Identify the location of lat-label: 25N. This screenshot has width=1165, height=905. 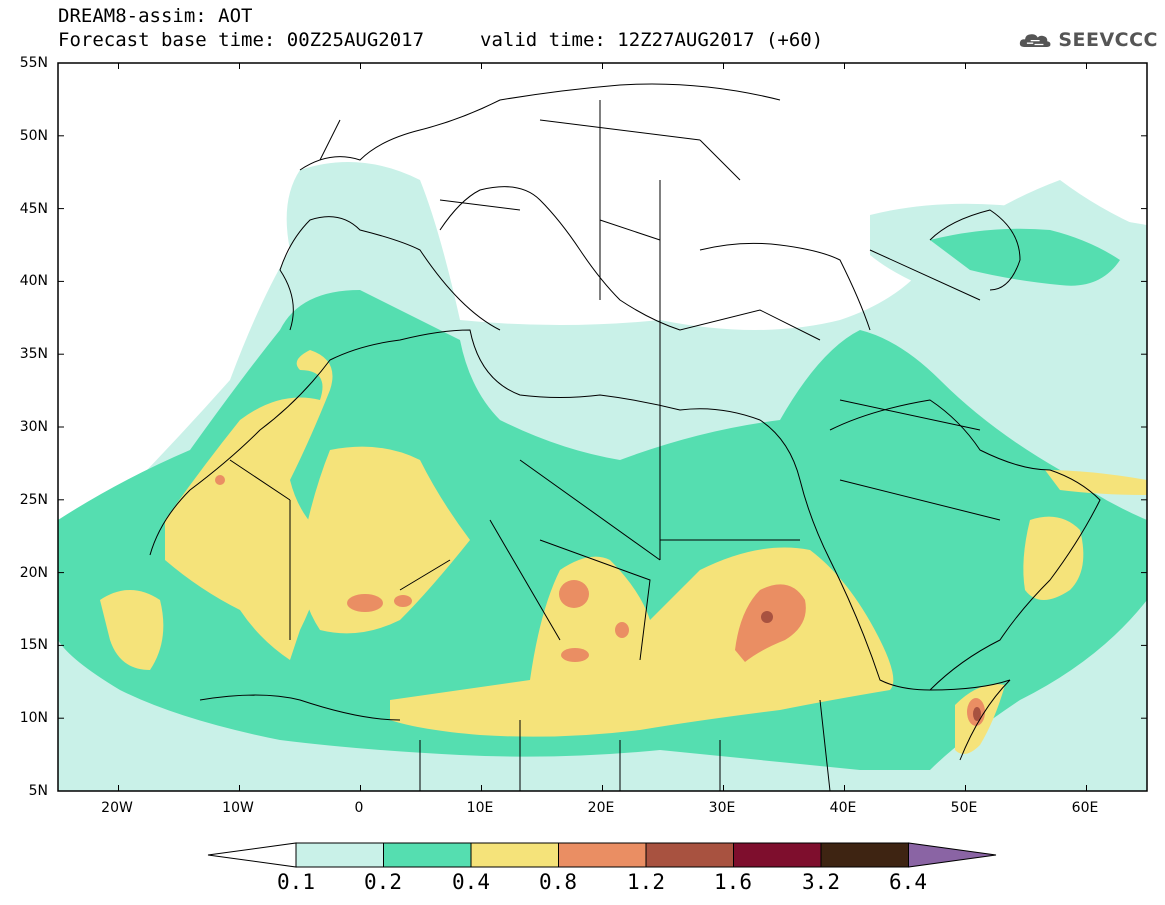
(33, 500).